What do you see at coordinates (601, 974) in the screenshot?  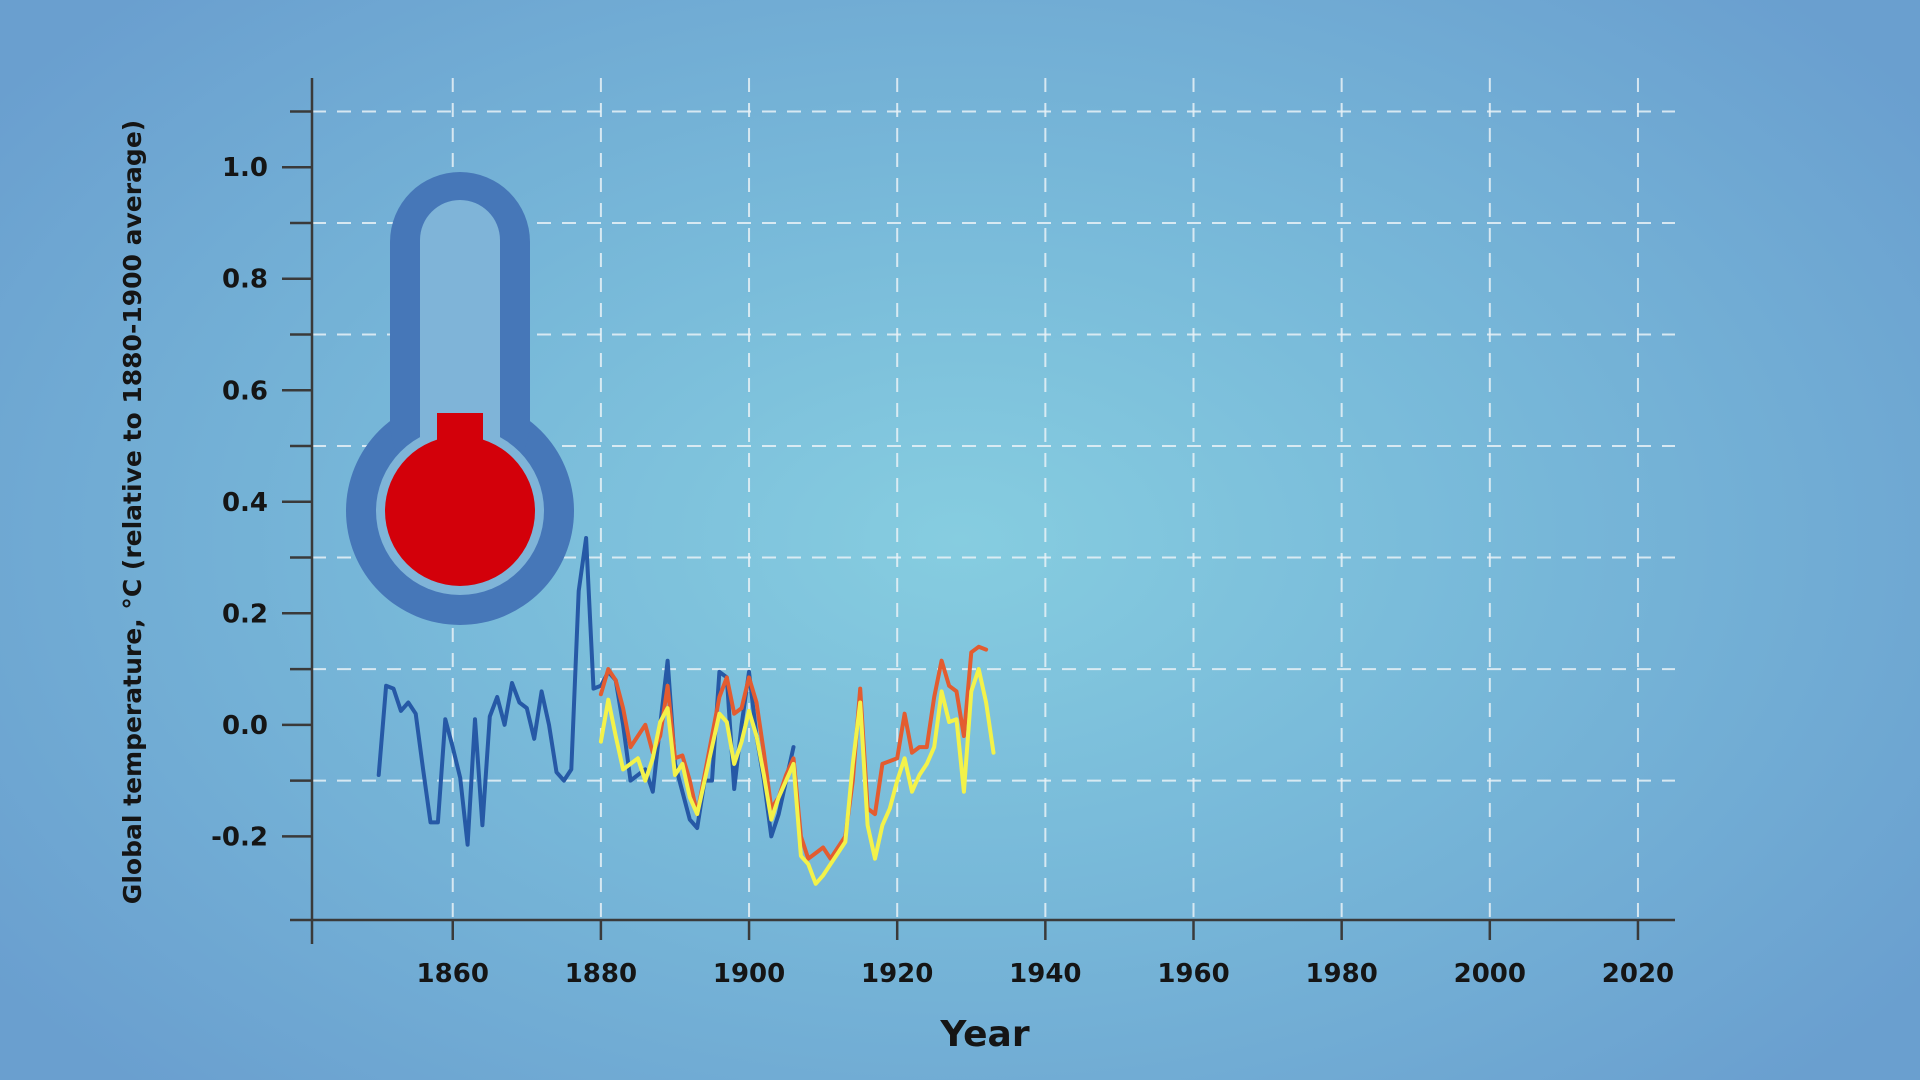 I see `x-tick-label: 1880` at bounding box center [601, 974].